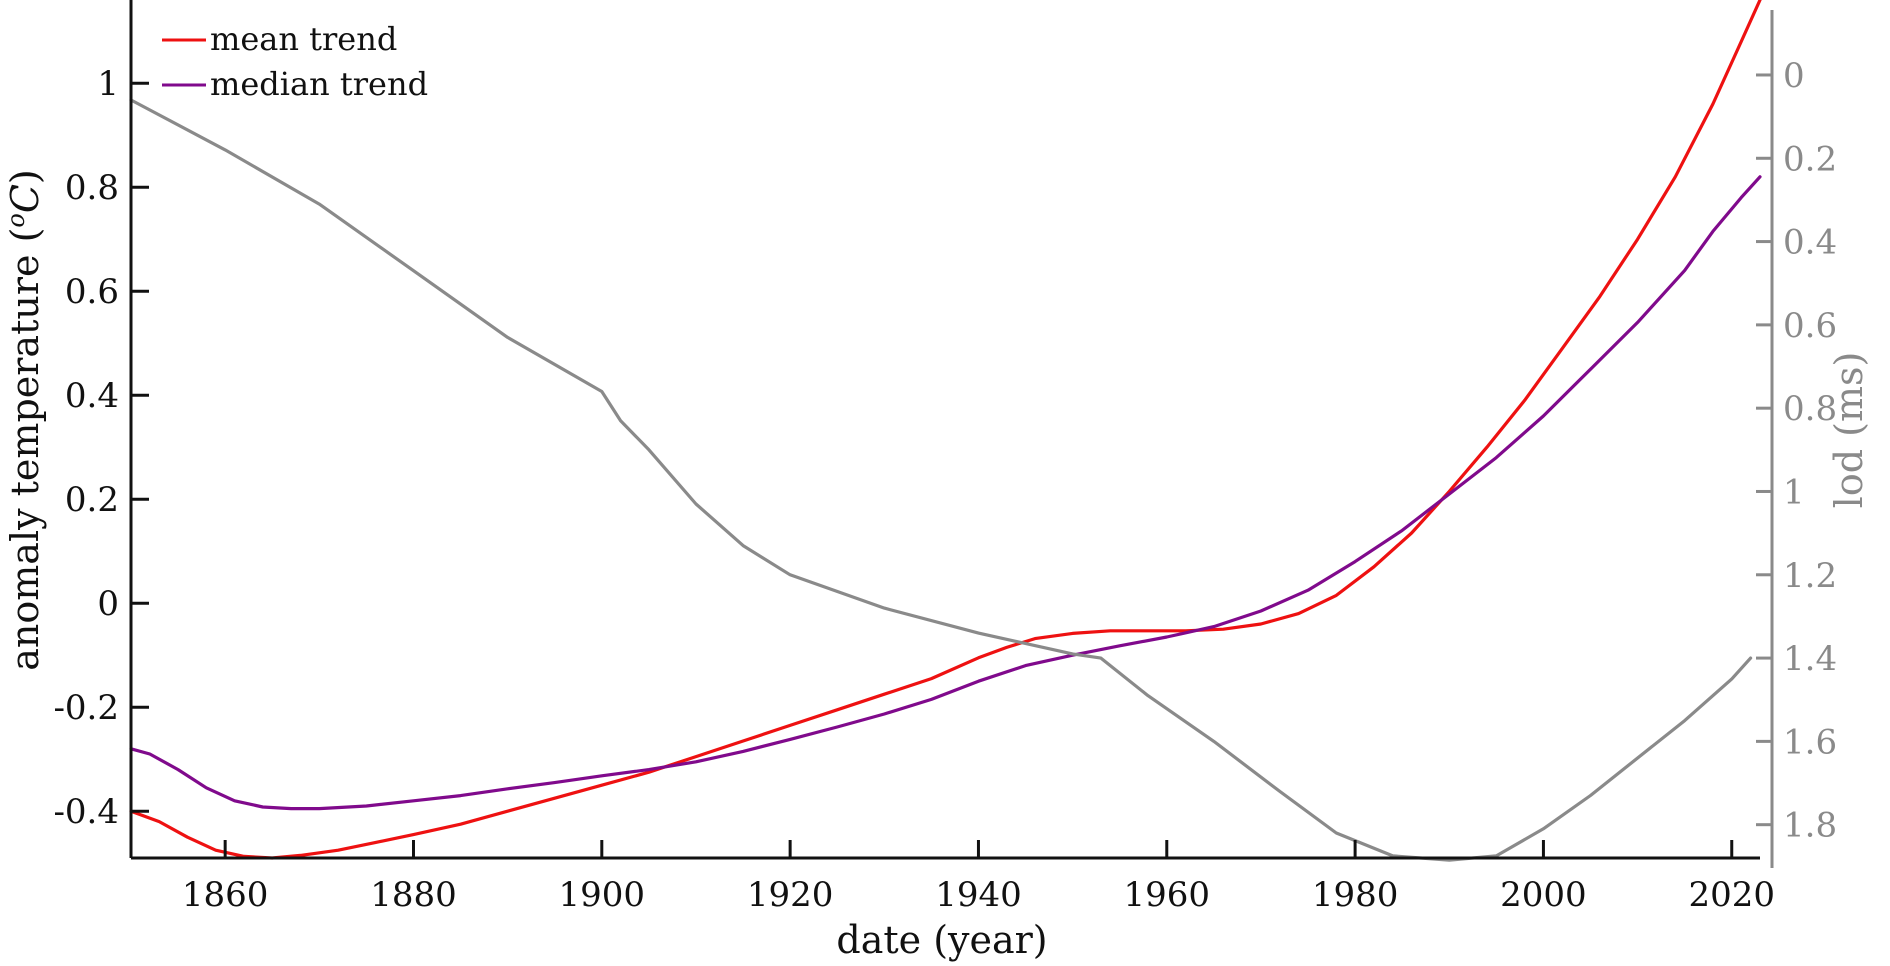 This screenshot has height=966, width=1890. I want to click on y-left-tick-label: 0.6, so click(92, 292).